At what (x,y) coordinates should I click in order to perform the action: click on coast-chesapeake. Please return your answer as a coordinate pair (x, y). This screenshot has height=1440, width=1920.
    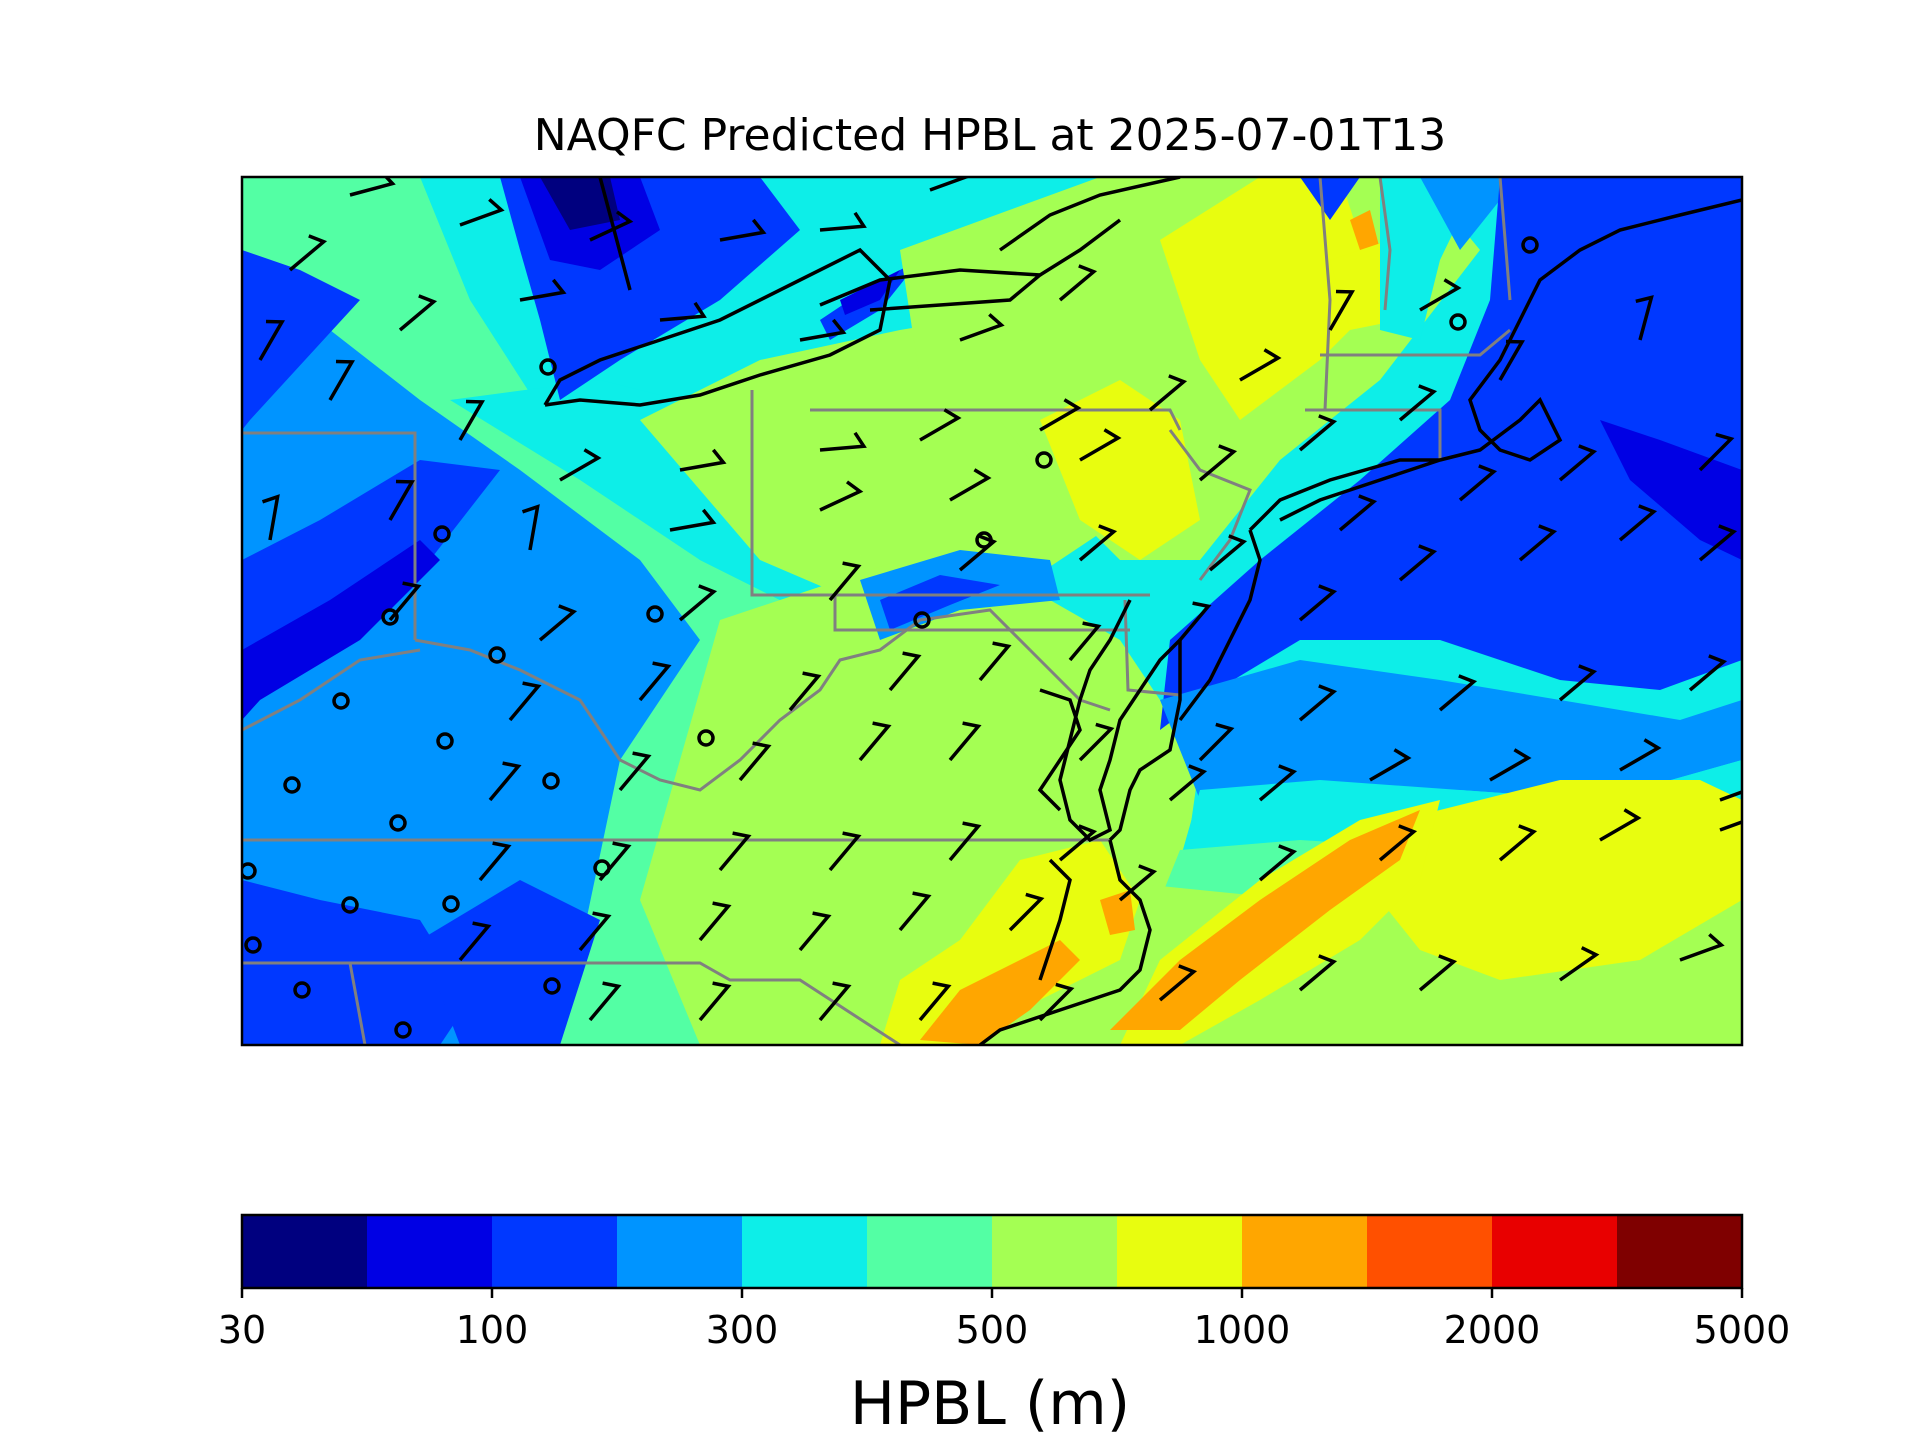
    Looking at the image, I should click on (1120, 721).